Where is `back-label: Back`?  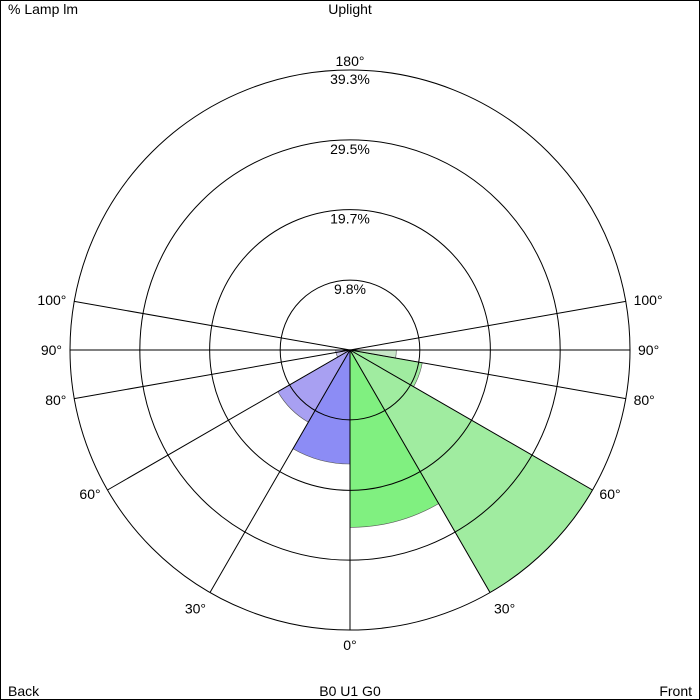 back-label: Back is located at coordinates (24, 691).